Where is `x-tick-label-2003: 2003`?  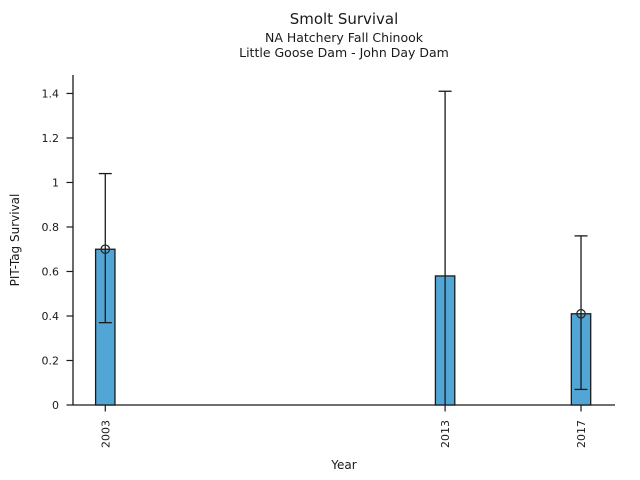 x-tick-label-2003: 2003 is located at coordinates (105, 434).